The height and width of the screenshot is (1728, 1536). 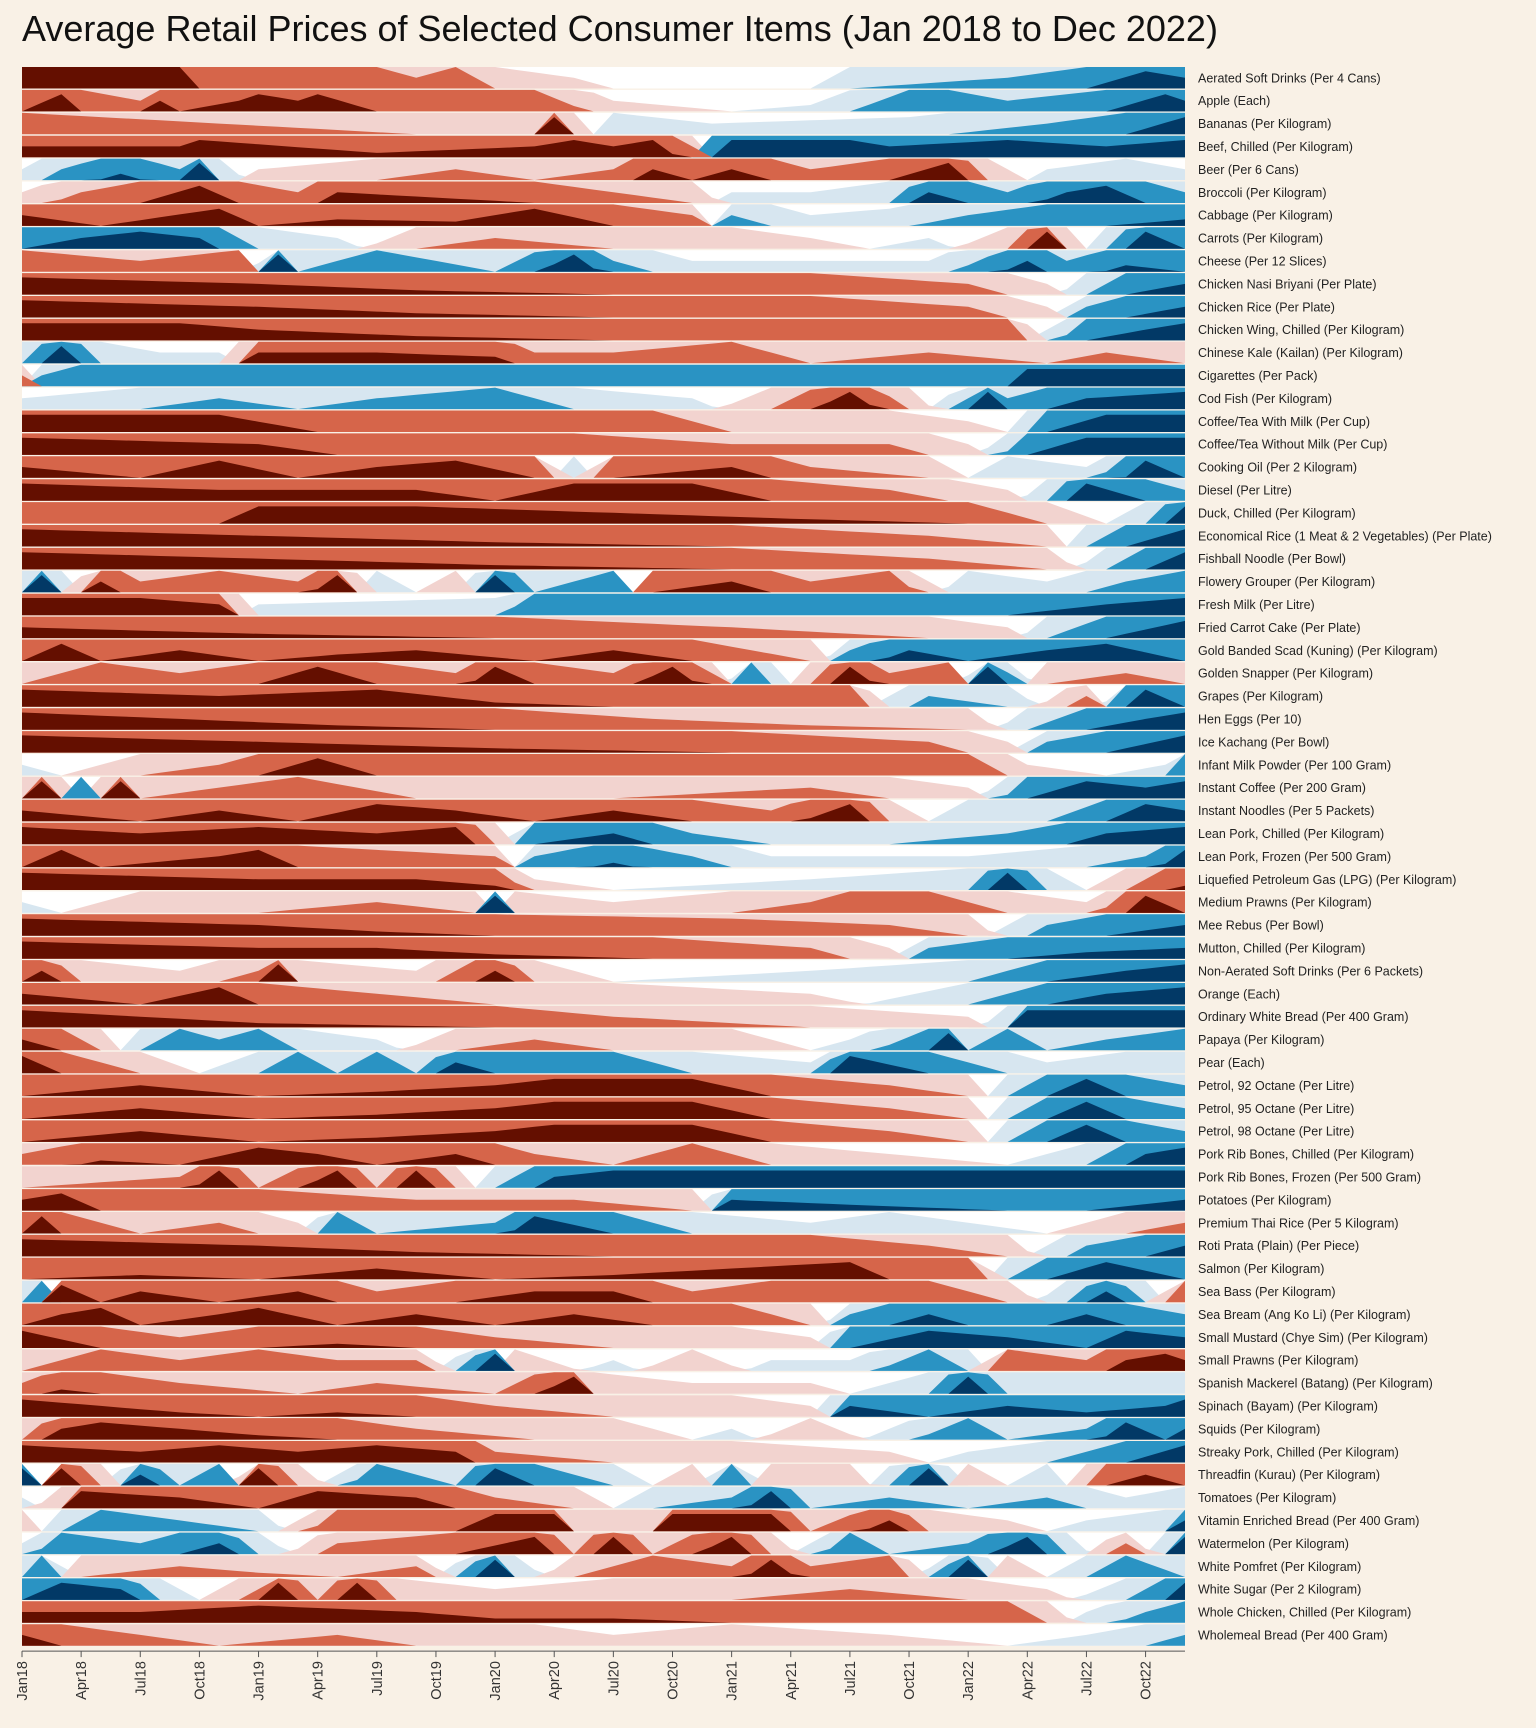 I want to click on horizon-row: Tomatoes (Per Kilogram), so click(x=679, y=1497).